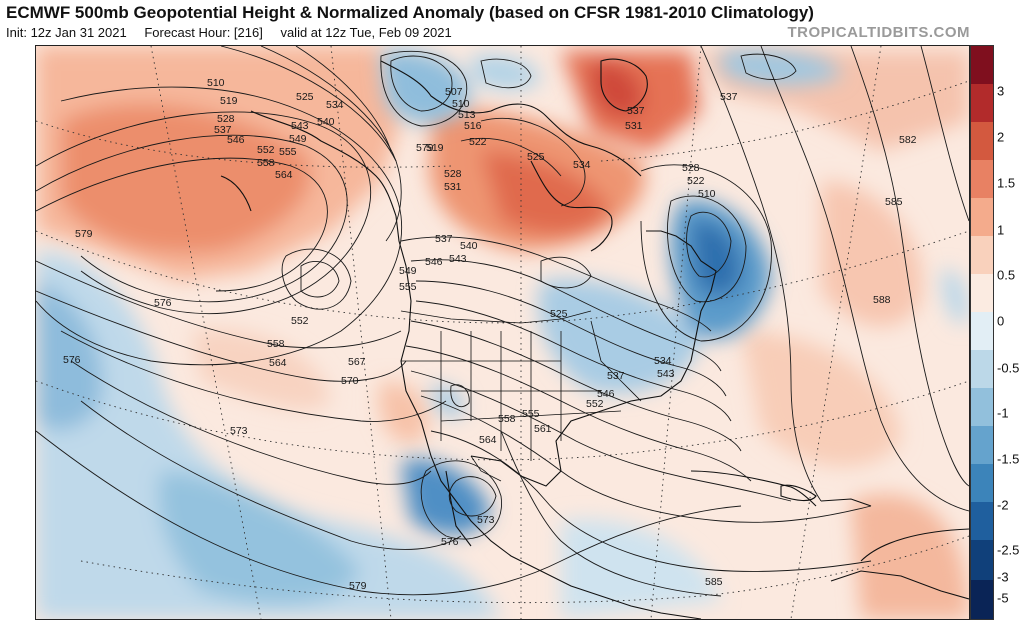 This screenshot has height=638, width=1024. I want to click on colorbar-tick-label: 3, so click(1001, 91).